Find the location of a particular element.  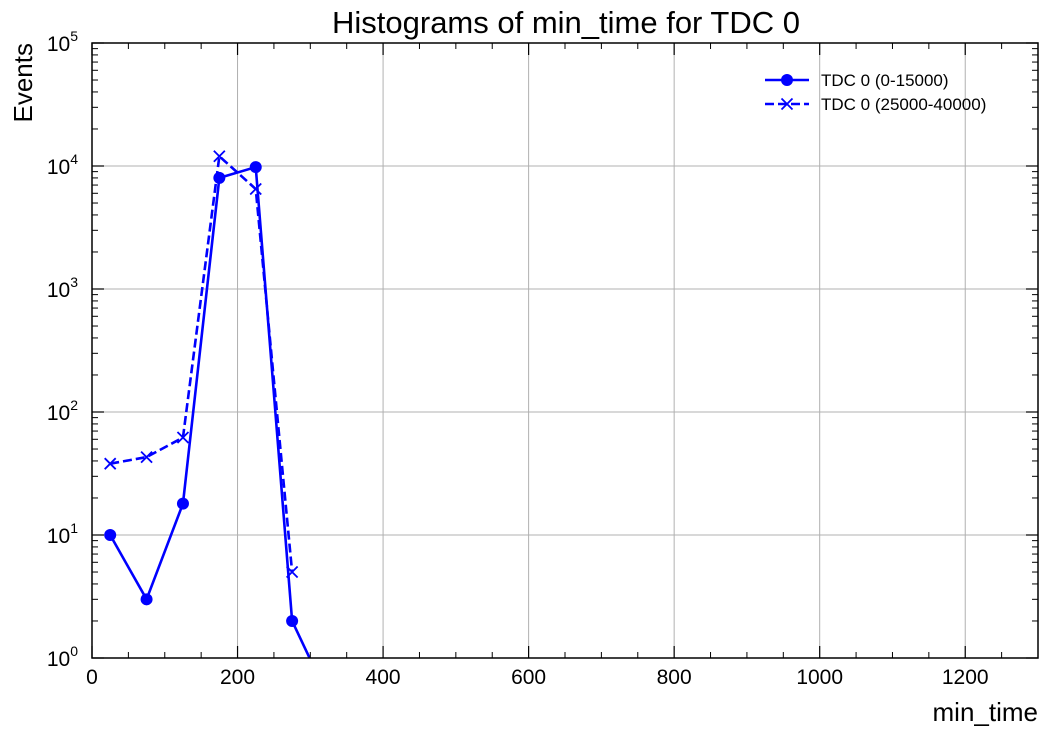

legend-label: TDC 0 (25000-40000) is located at coordinates (903, 104).